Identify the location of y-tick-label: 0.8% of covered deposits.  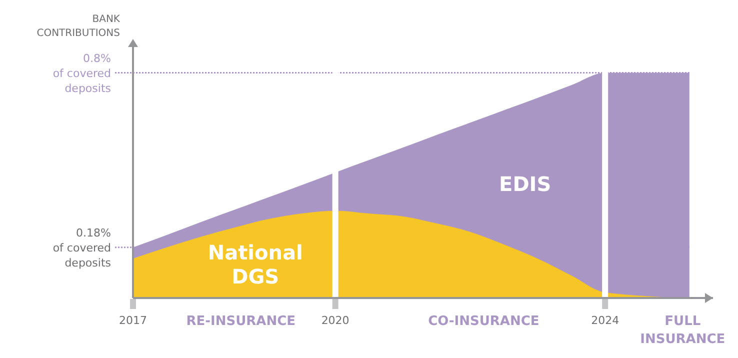
(82, 73).